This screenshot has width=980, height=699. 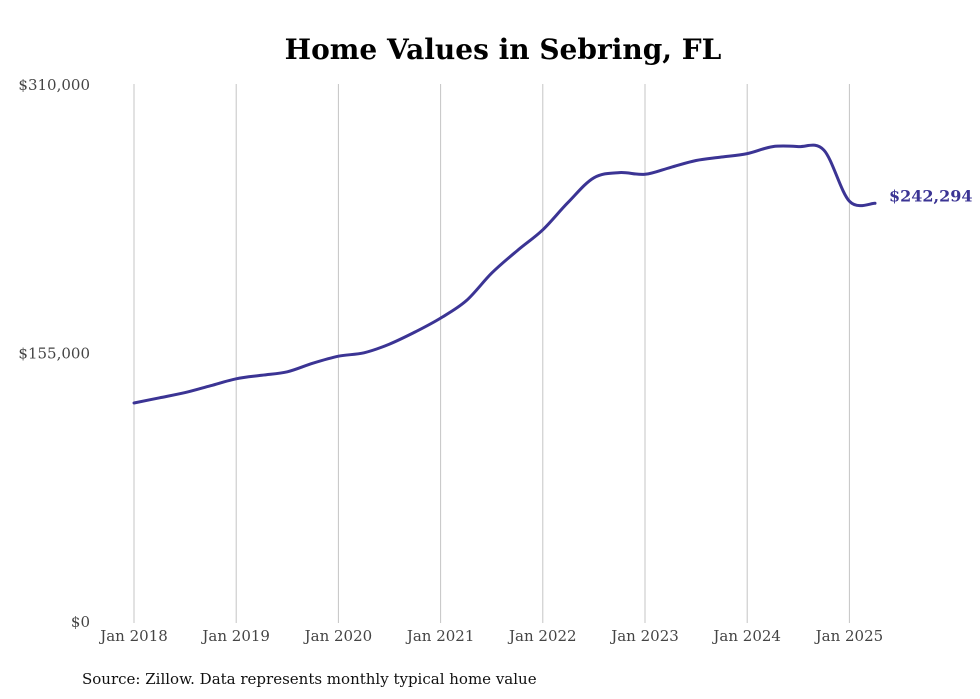 I want to click on y-axis-ticks: $0 $155,000 $310,000, so click(x=54, y=353).